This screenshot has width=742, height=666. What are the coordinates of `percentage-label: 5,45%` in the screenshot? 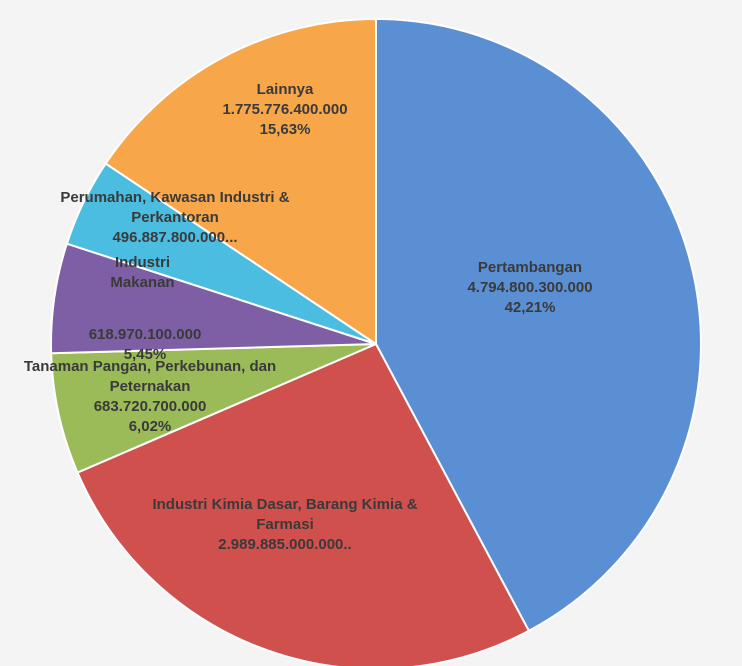 It's located at (145, 354).